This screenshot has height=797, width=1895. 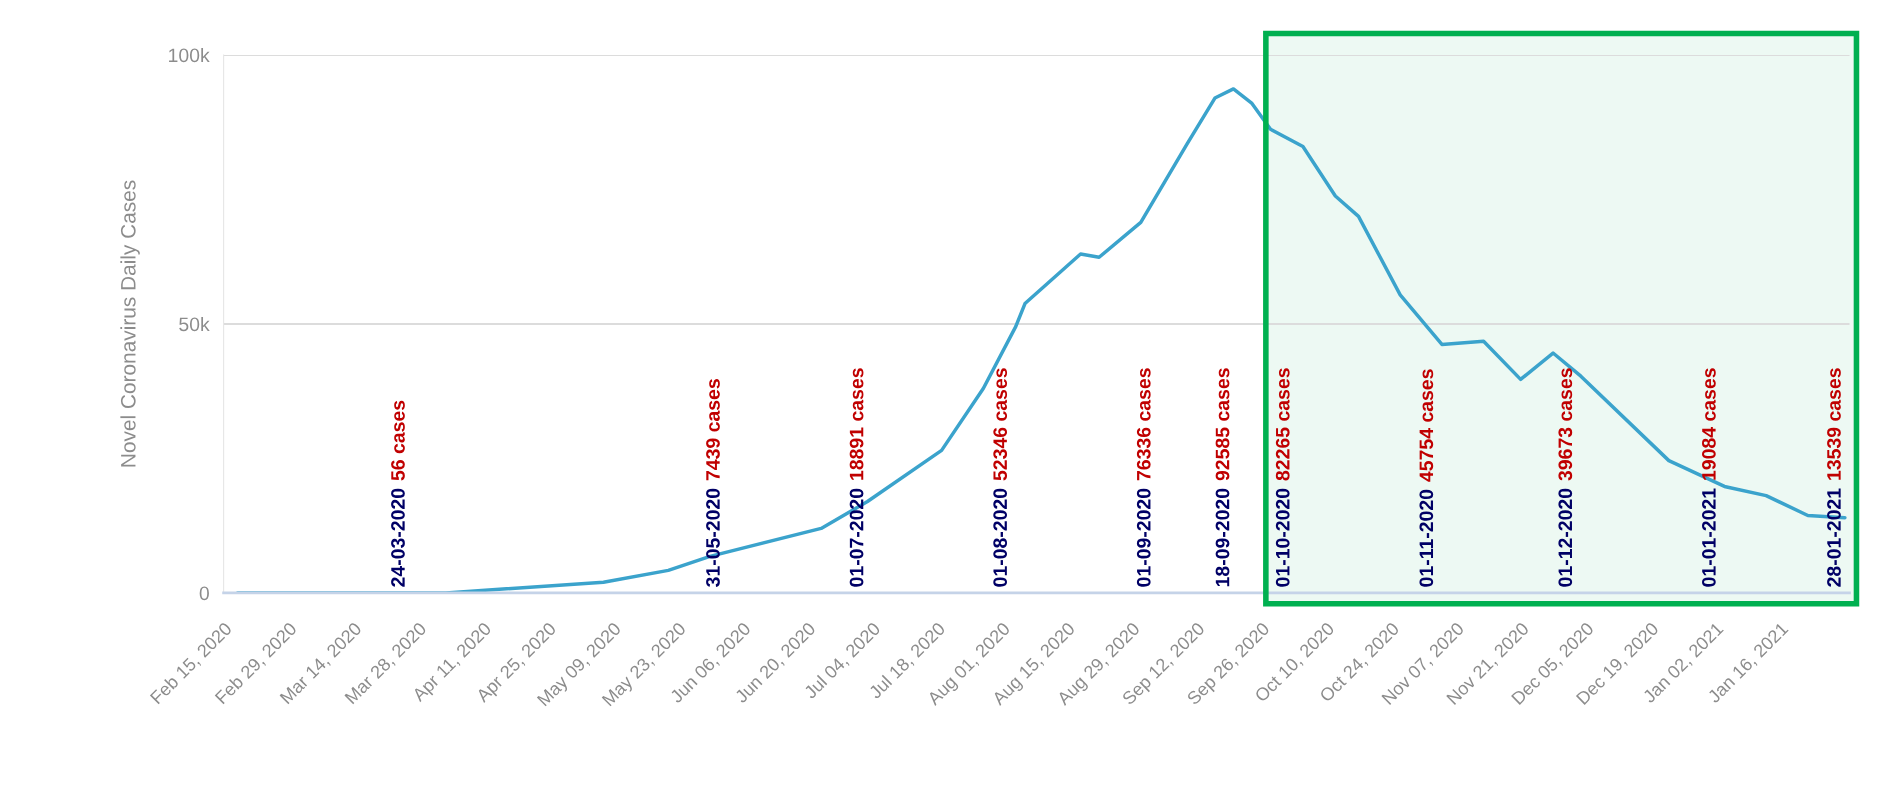 What do you see at coordinates (1834, 477) in the screenshot?
I see `annotation: 28-01-2021 13539 cases` at bounding box center [1834, 477].